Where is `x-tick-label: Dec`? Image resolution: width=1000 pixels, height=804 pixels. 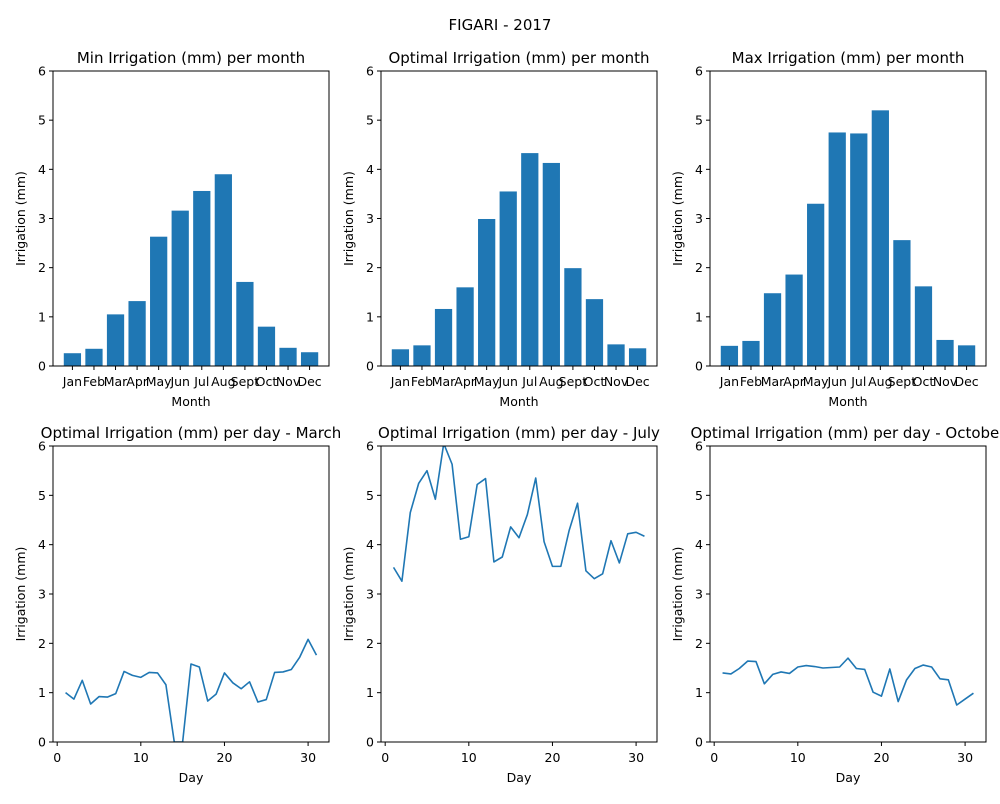 x-tick-label: Dec is located at coordinates (637, 381).